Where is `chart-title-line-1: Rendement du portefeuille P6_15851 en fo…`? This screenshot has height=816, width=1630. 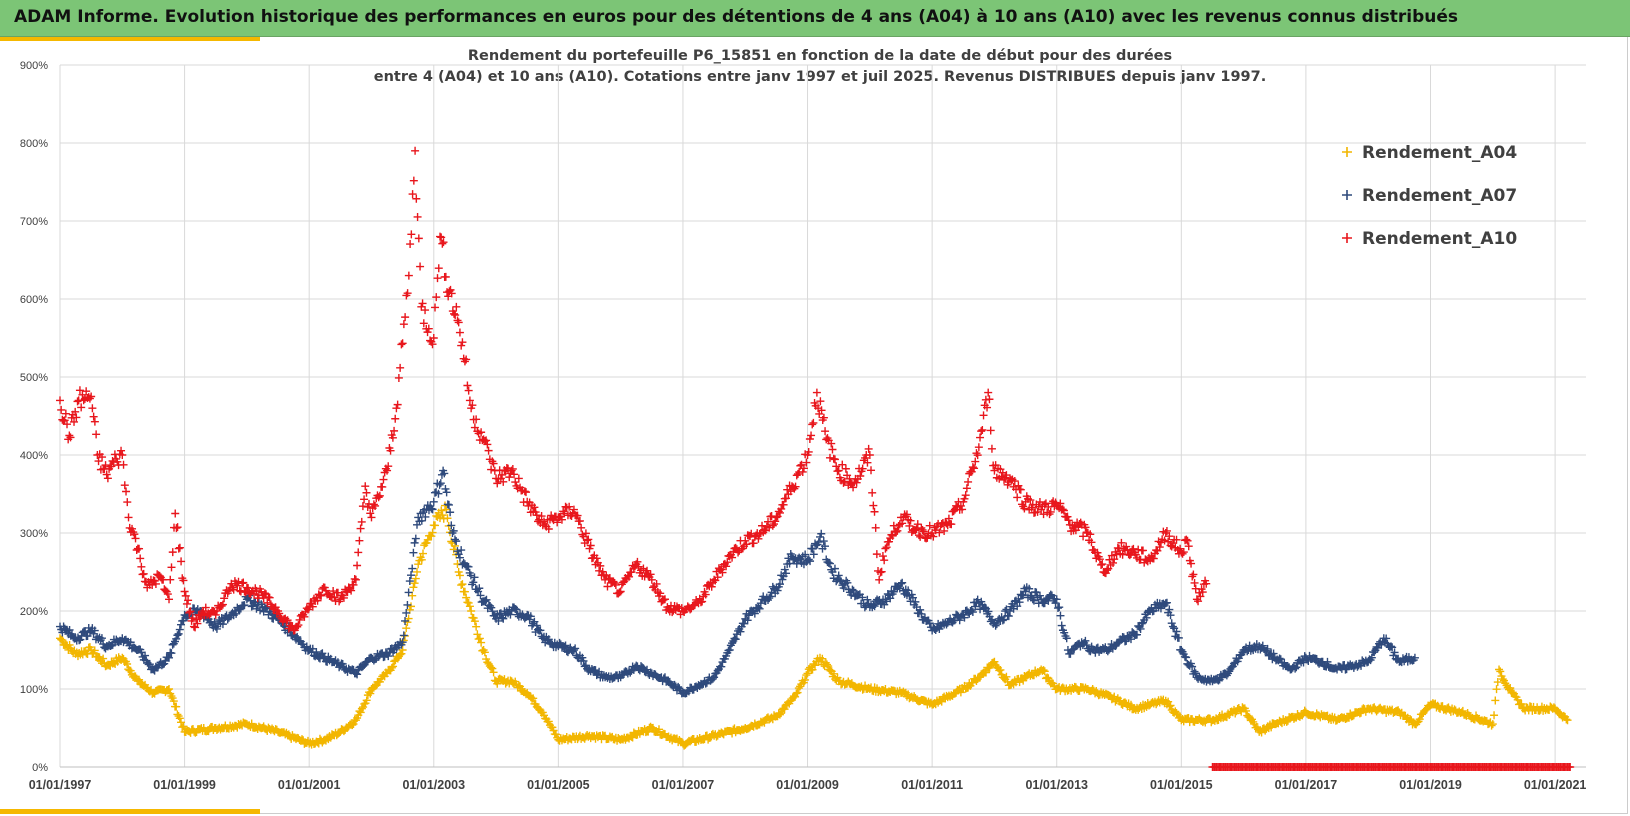
chart-title-line-1: Rendement du portefeuille P6_15851 en fo… is located at coordinates (820, 56).